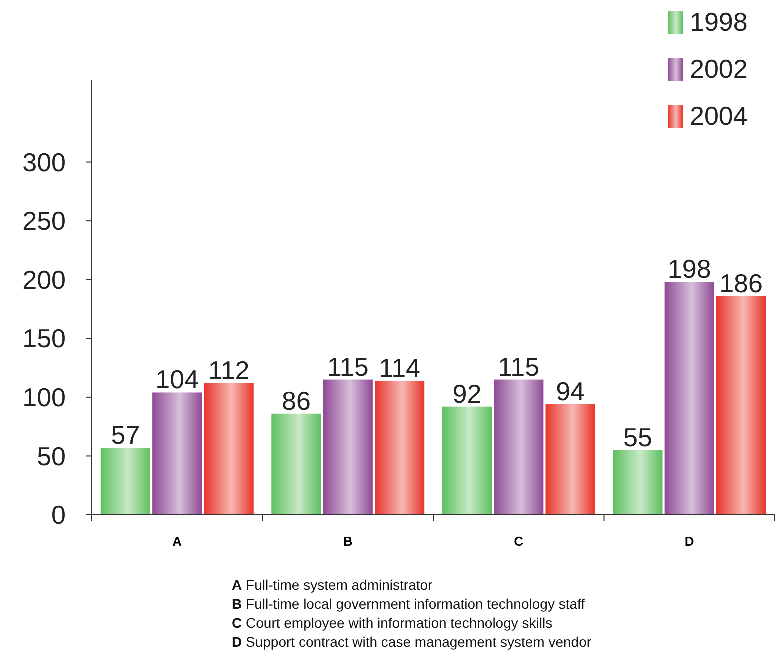 Image resolution: width=783 pixels, height=658 pixels. Describe the element at coordinates (44, 397) in the screenshot. I see `y-tick-label: 100` at that location.